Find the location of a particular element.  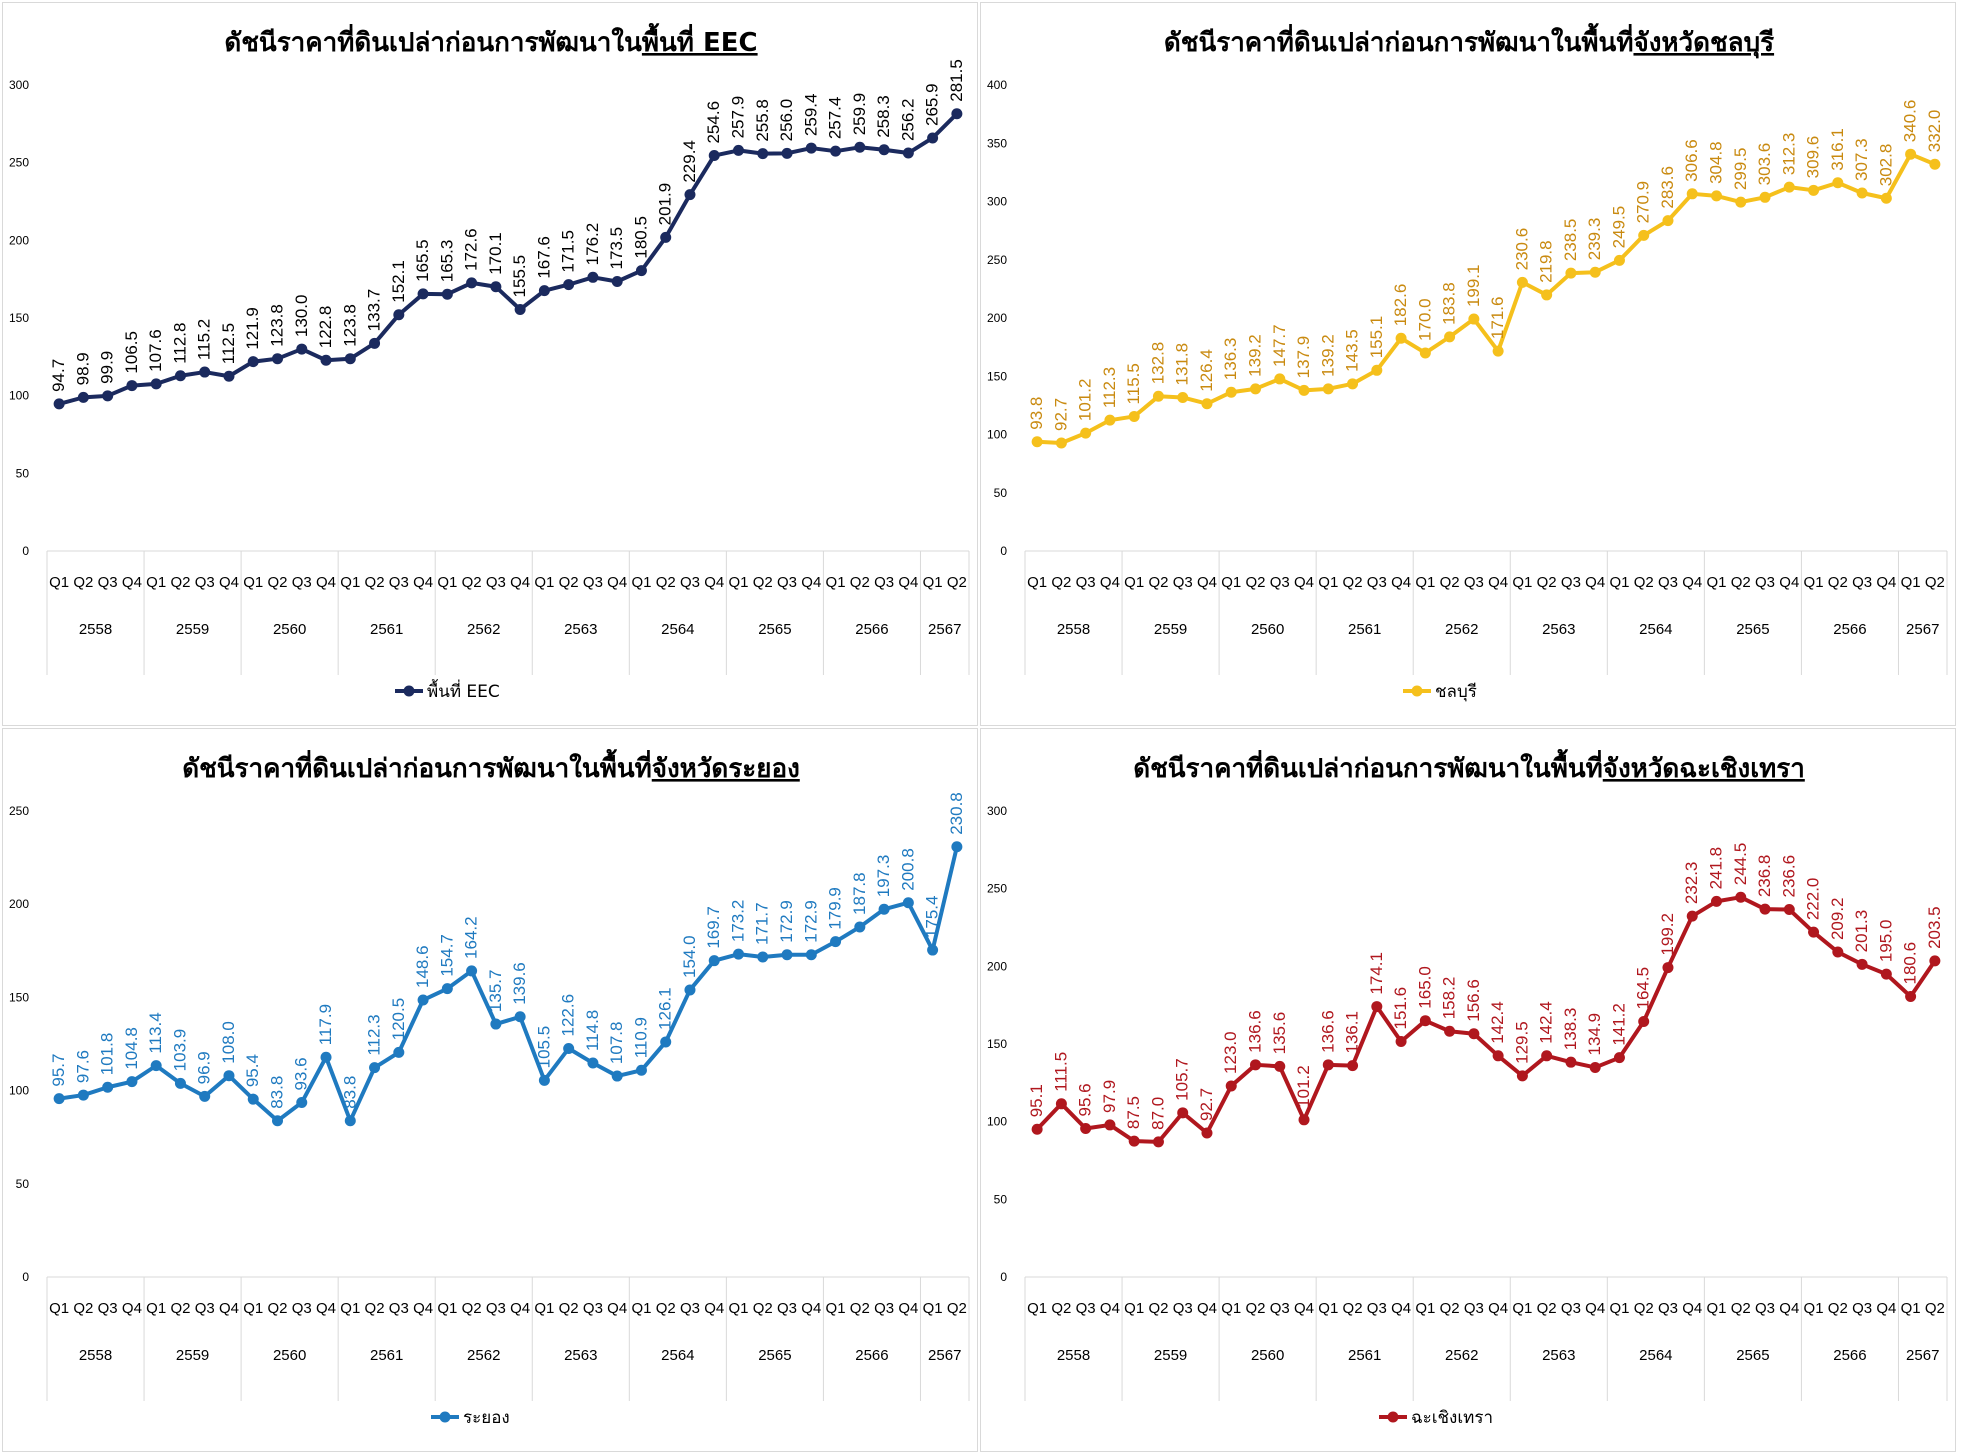

data-label: 154.0 is located at coordinates (689, 956).